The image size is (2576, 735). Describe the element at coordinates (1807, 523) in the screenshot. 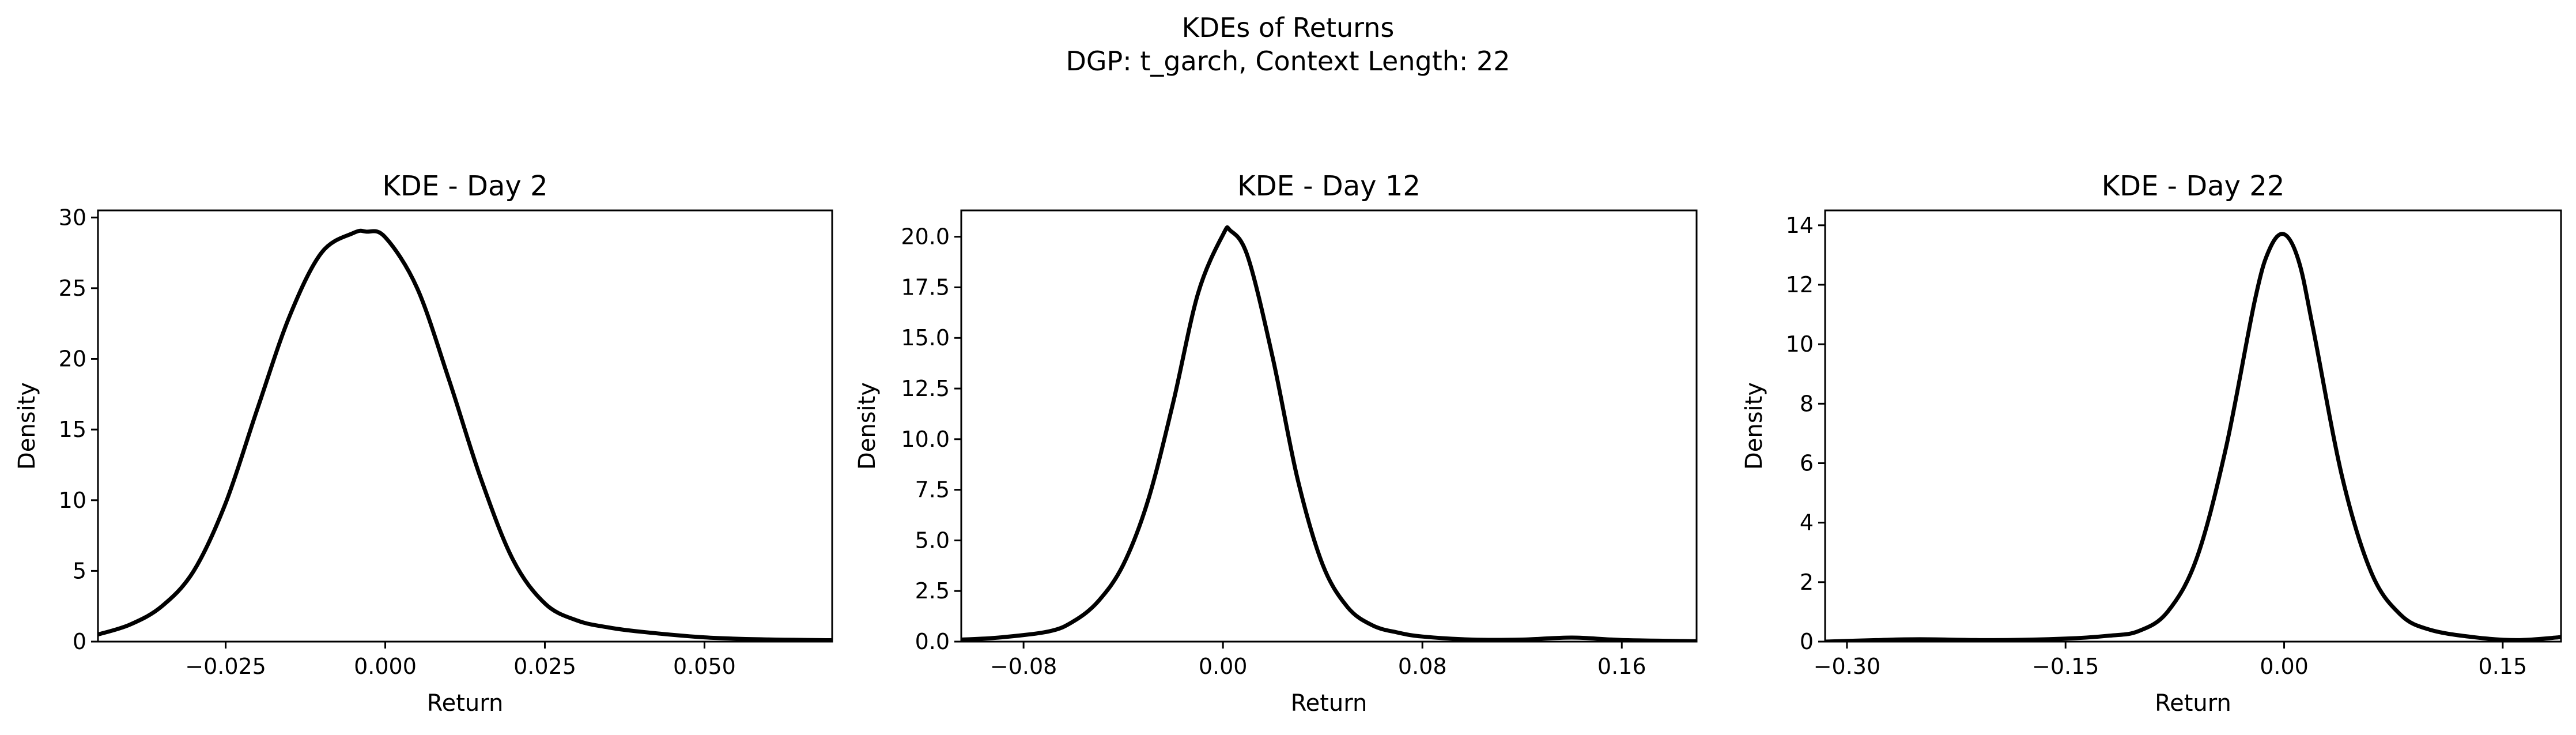

I see `y-tick-label: 4` at that location.